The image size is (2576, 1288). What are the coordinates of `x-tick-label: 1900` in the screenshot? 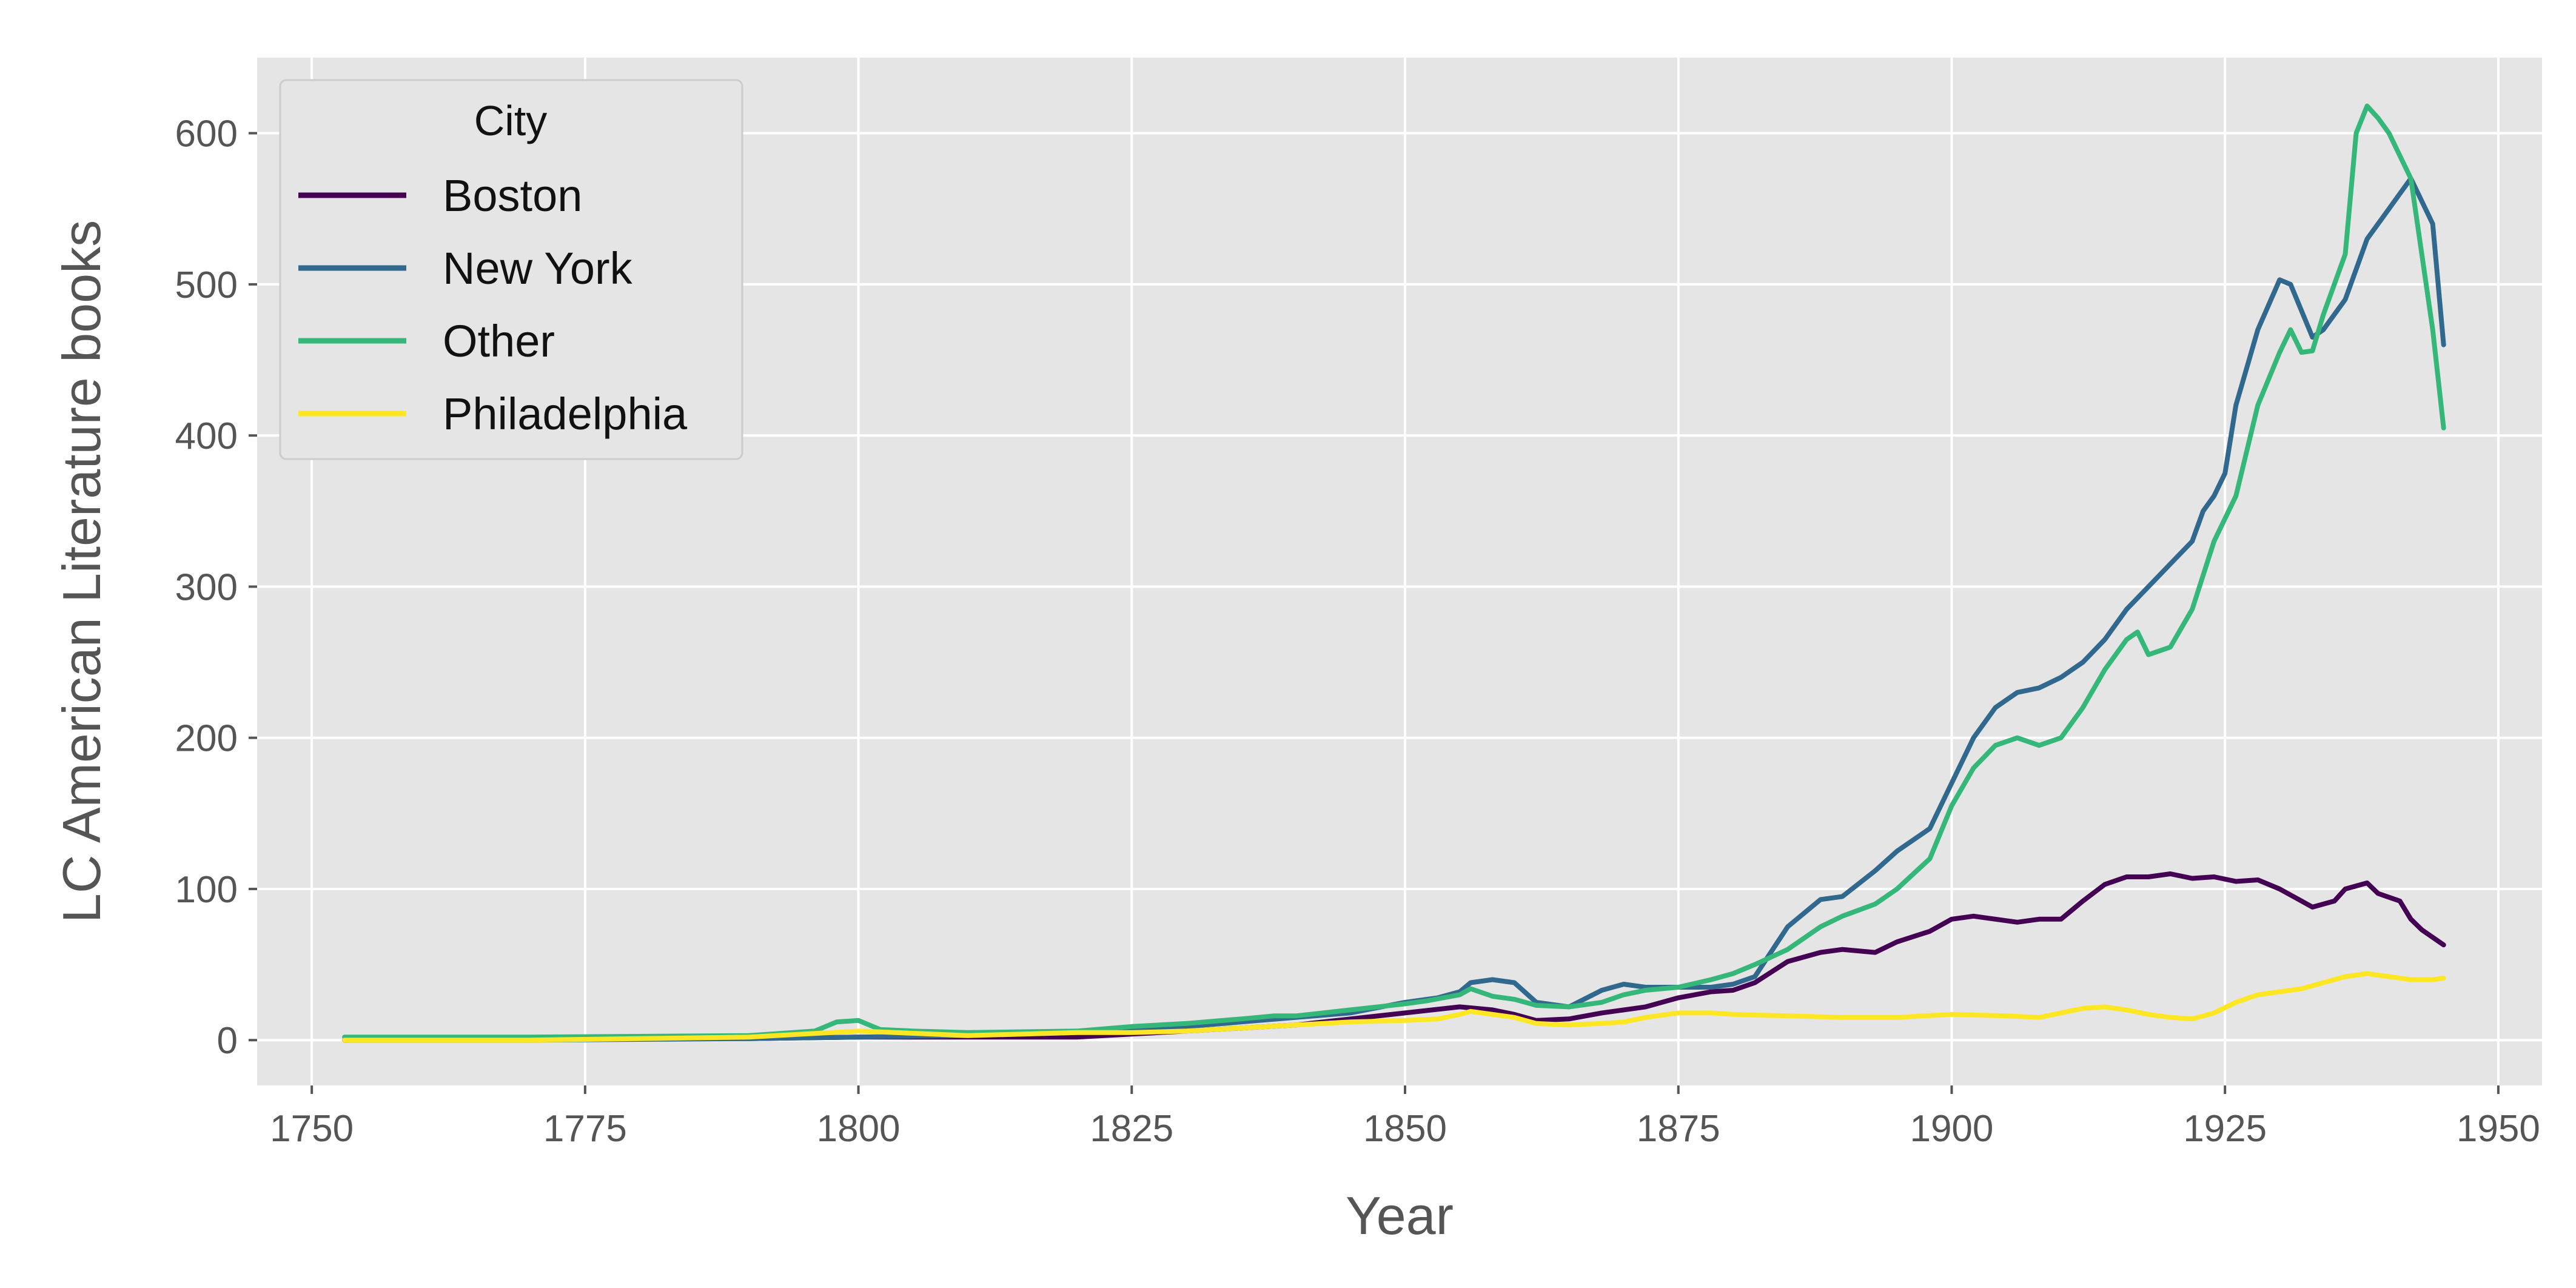 It's located at (1951, 1129).